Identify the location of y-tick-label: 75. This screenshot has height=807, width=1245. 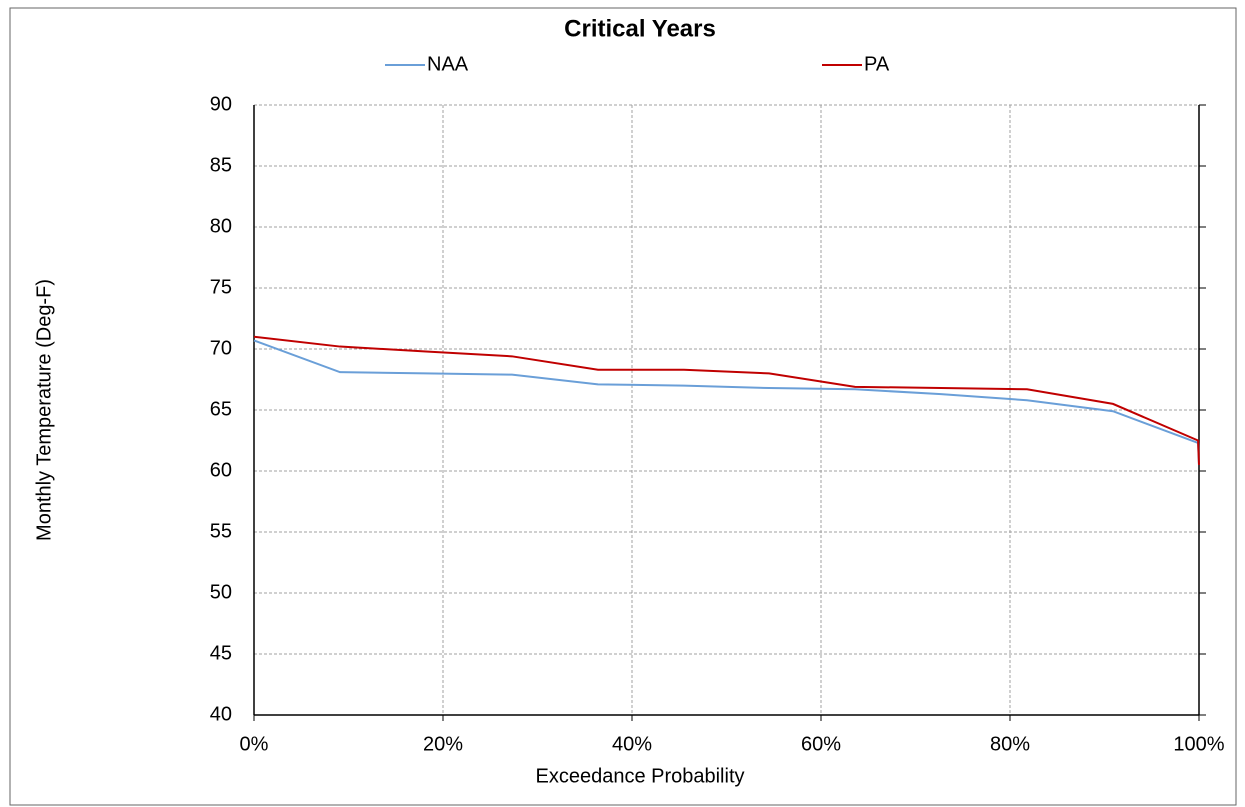
(221, 287).